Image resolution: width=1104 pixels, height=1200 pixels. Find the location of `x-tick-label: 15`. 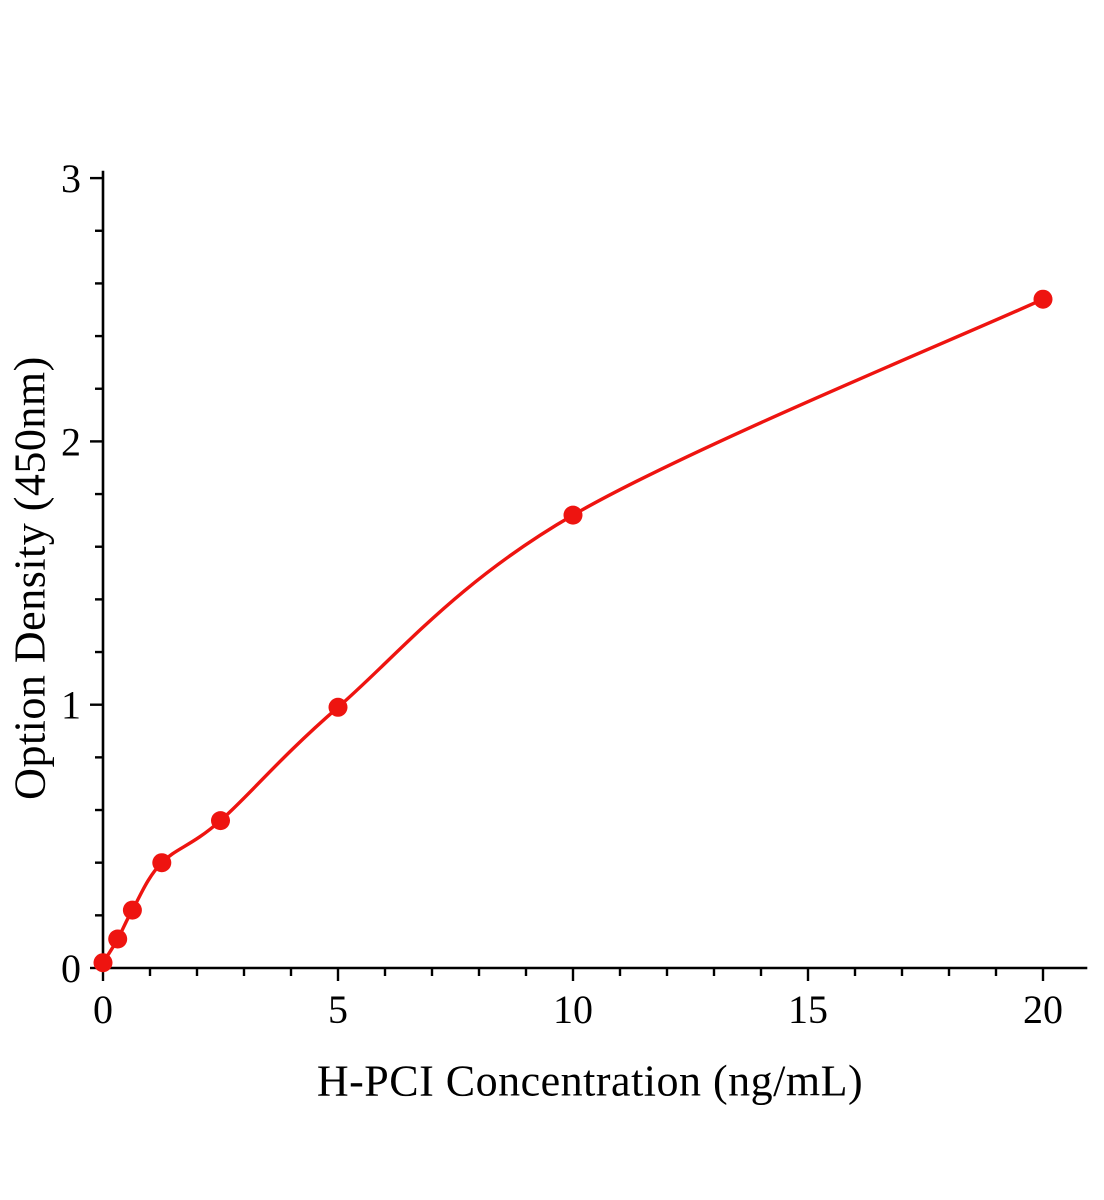

x-tick-label: 15 is located at coordinates (808, 1009).